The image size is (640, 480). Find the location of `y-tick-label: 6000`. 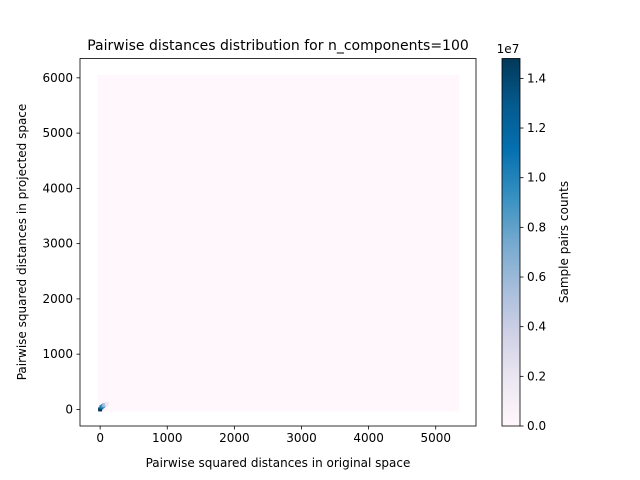

y-tick-label: 6000 is located at coordinates (57, 78).